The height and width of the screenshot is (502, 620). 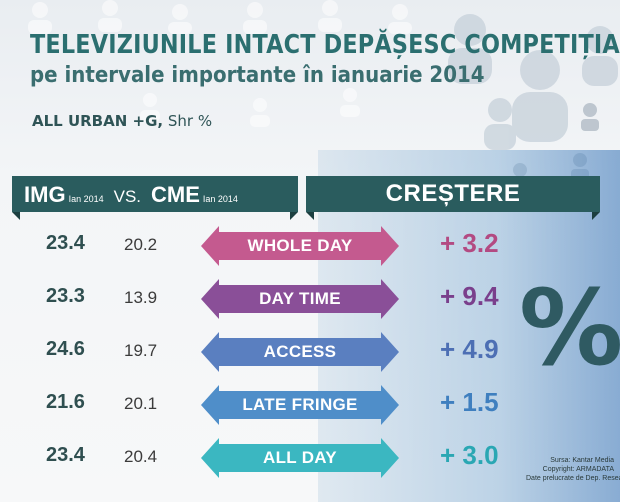 I want to click on growth-header: CREȘTERE, so click(x=453, y=198).